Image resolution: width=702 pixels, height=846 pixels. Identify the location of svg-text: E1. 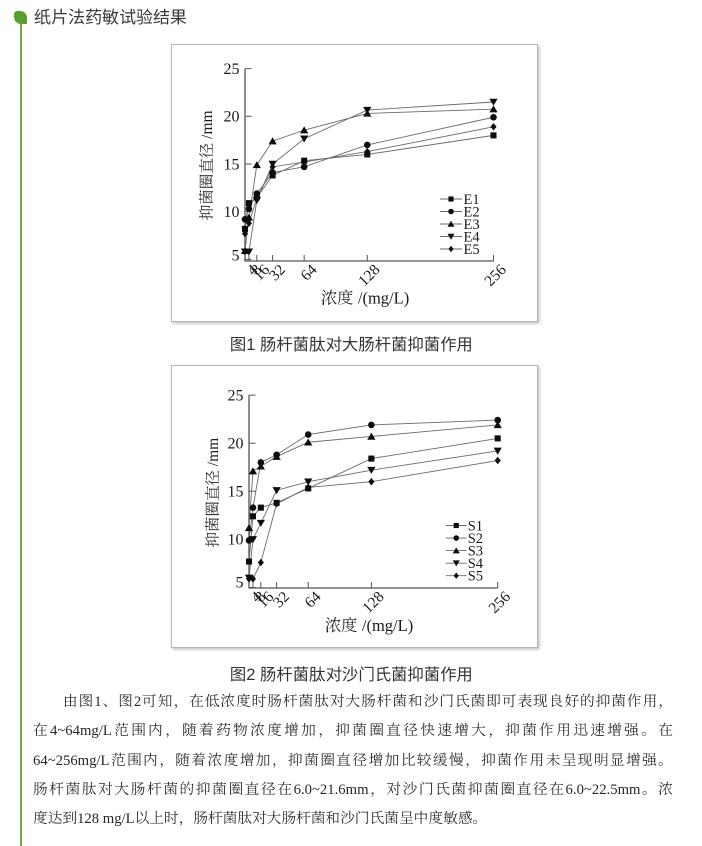
(472, 200).